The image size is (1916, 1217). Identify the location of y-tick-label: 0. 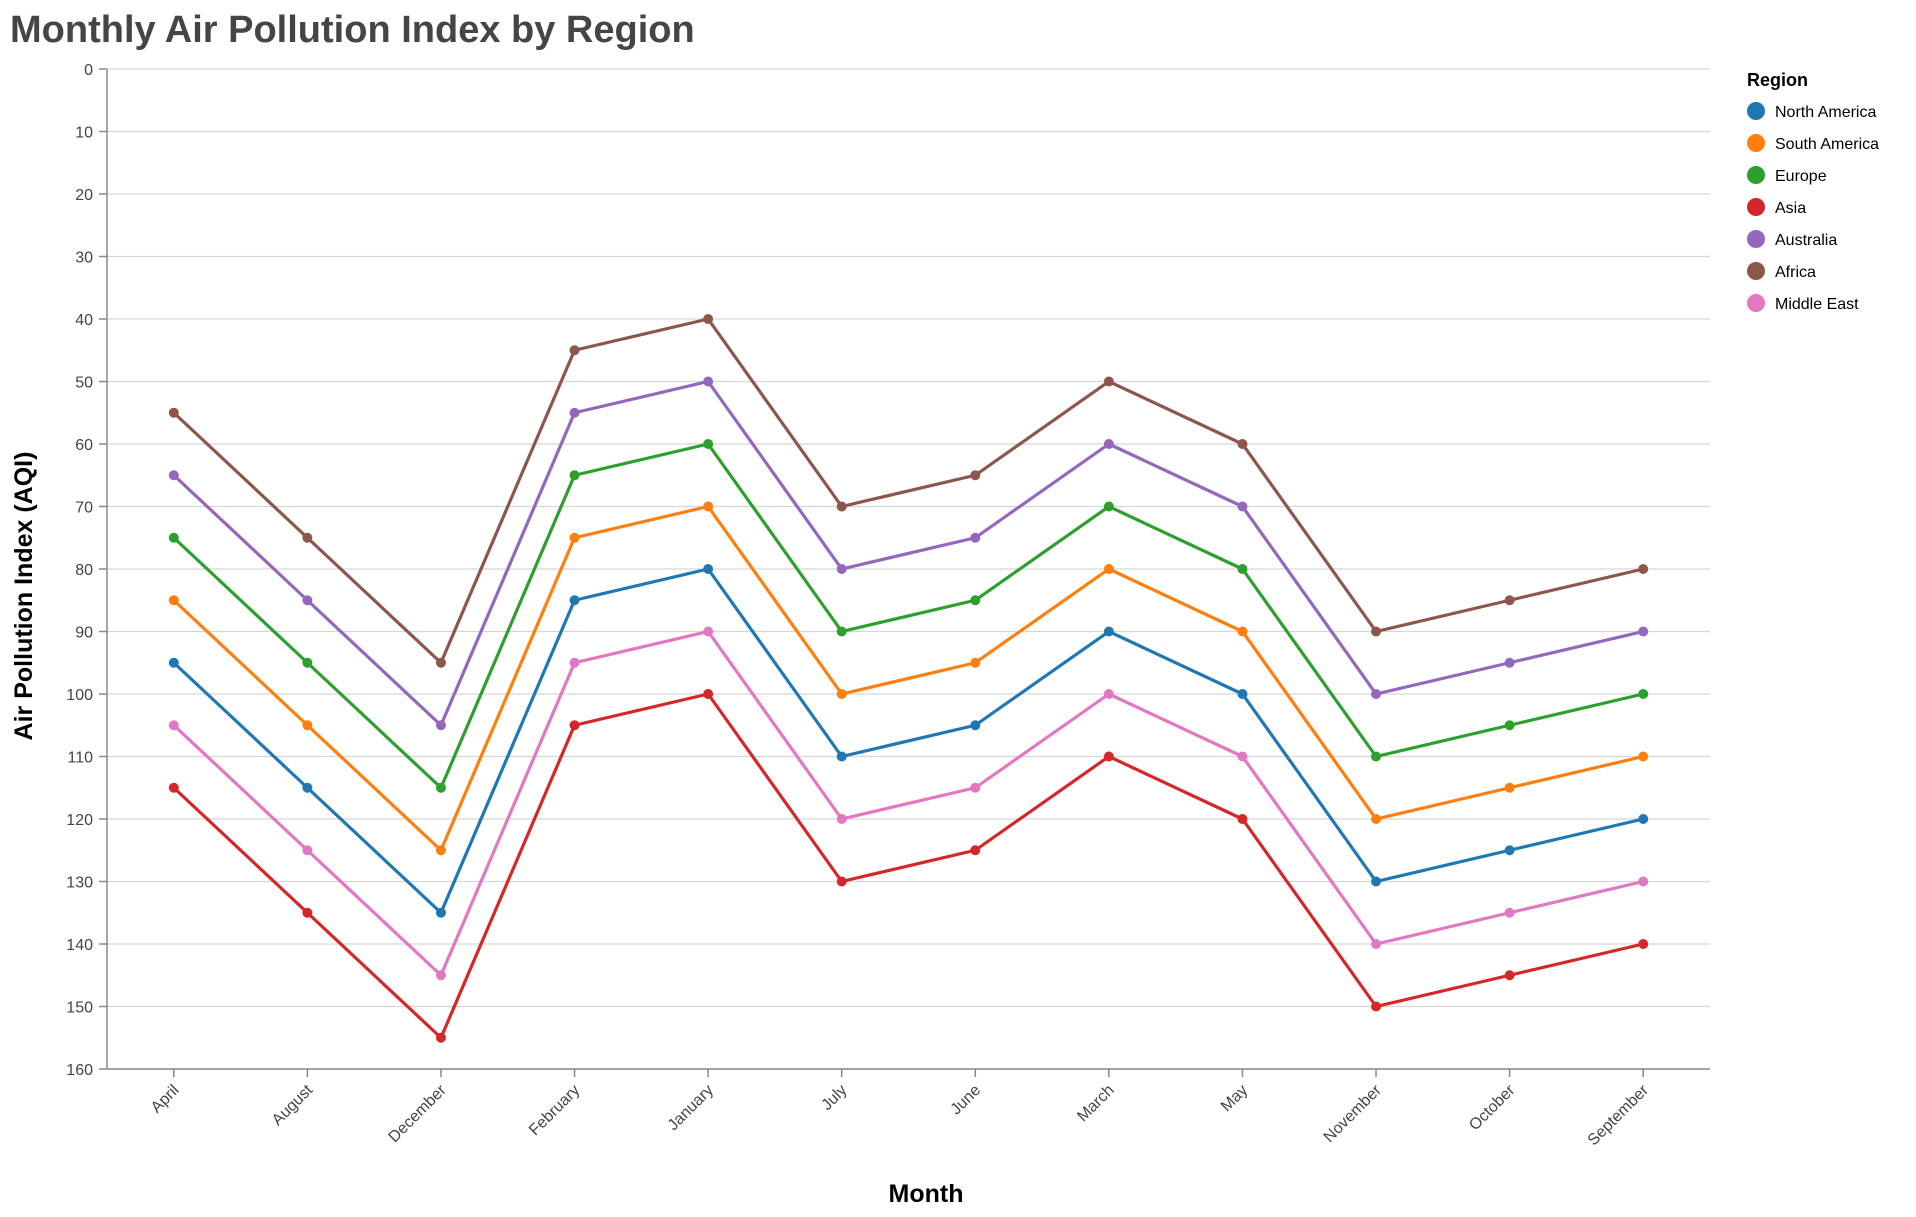
(88, 70).